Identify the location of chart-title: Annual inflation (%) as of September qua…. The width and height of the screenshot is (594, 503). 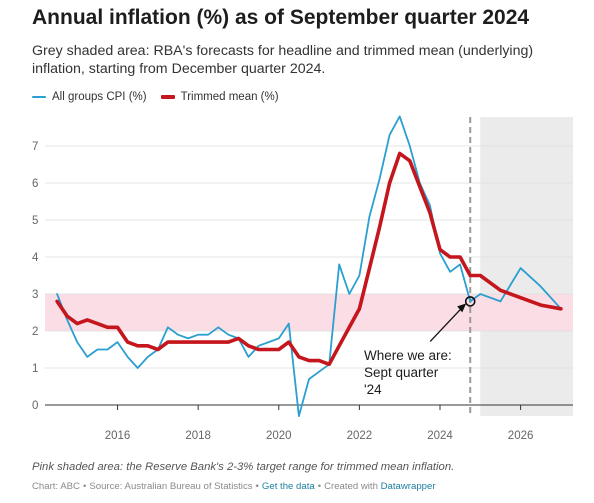
(281, 17).